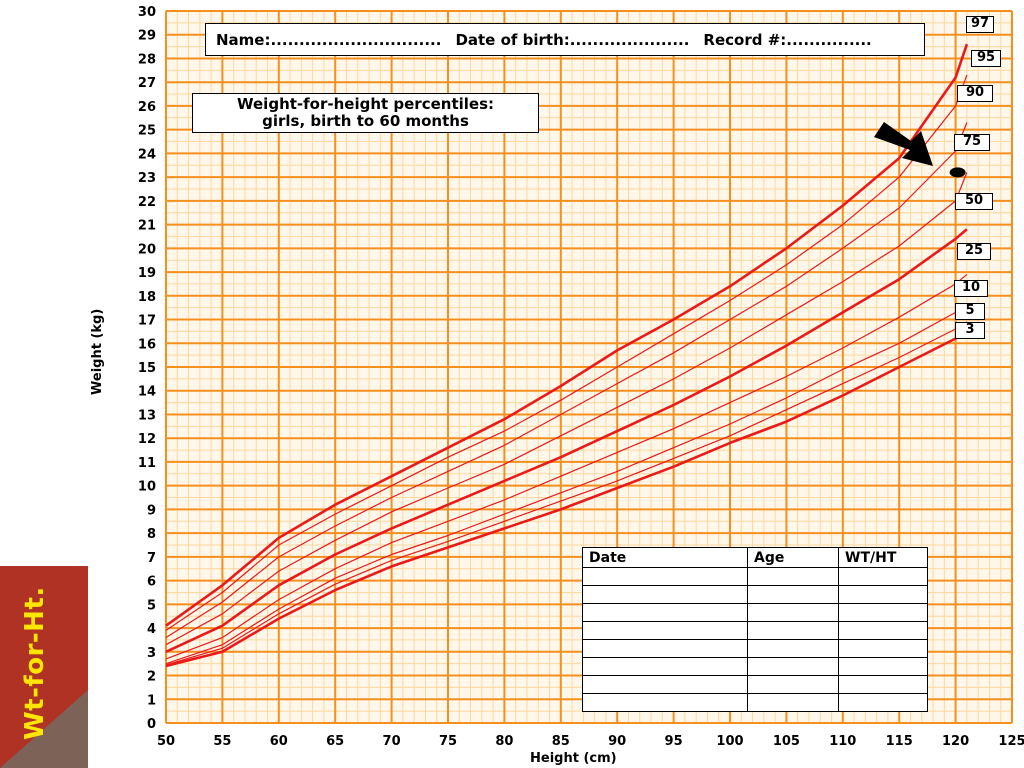 The height and width of the screenshot is (768, 1024). I want to click on y-tick-label: 1, so click(151, 700).